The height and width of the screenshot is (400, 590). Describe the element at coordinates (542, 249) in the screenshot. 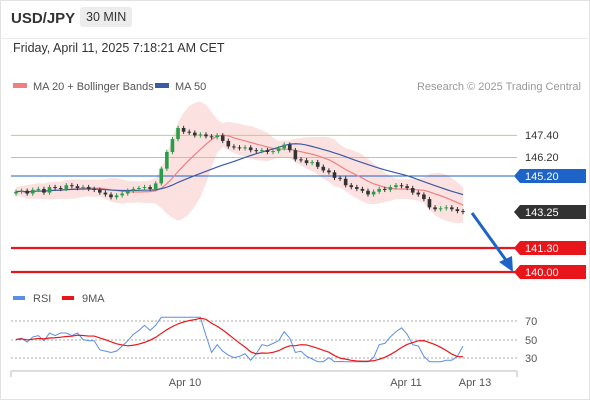

I see `svg-text: 141.30` at that location.